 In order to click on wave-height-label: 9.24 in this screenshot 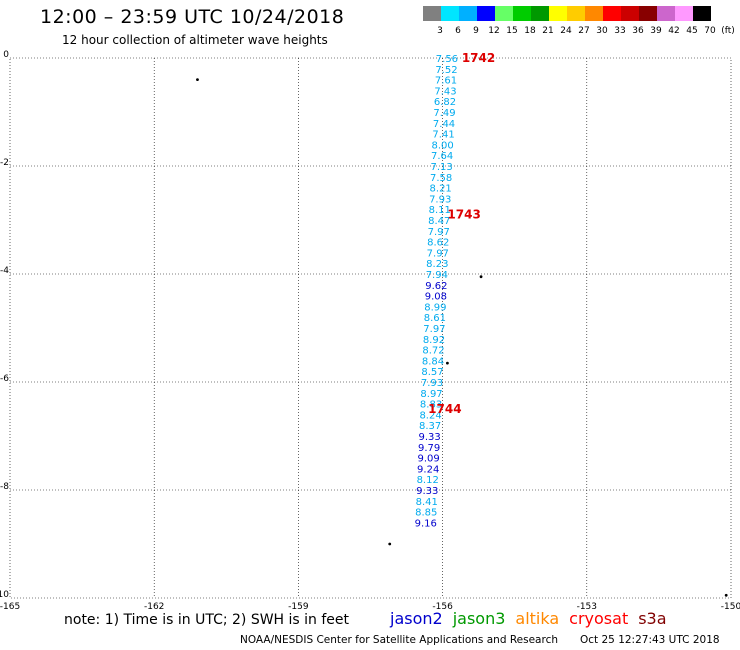, I will do `click(428, 469)`.